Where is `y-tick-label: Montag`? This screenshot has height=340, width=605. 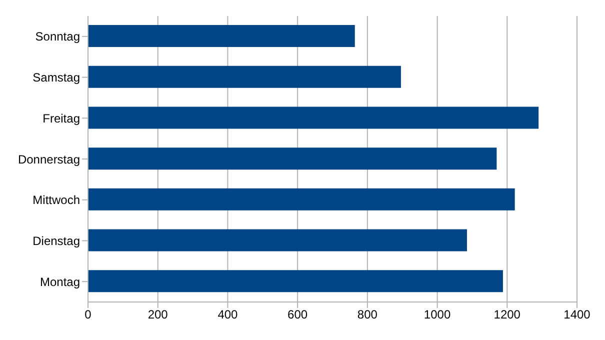
y-tick-label: Montag is located at coordinates (60, 281).